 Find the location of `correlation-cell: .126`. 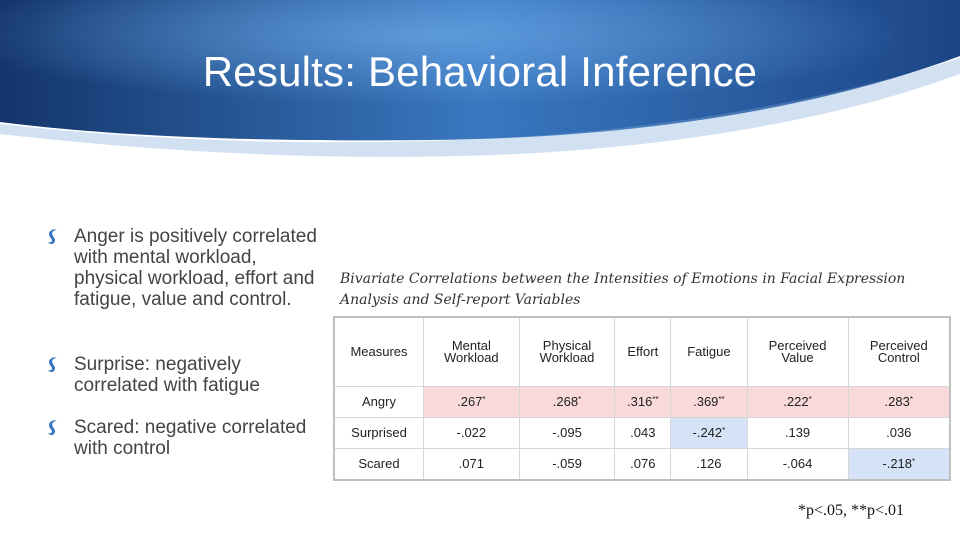

correlation-cell: .126 is located at coordinates (709, 464).